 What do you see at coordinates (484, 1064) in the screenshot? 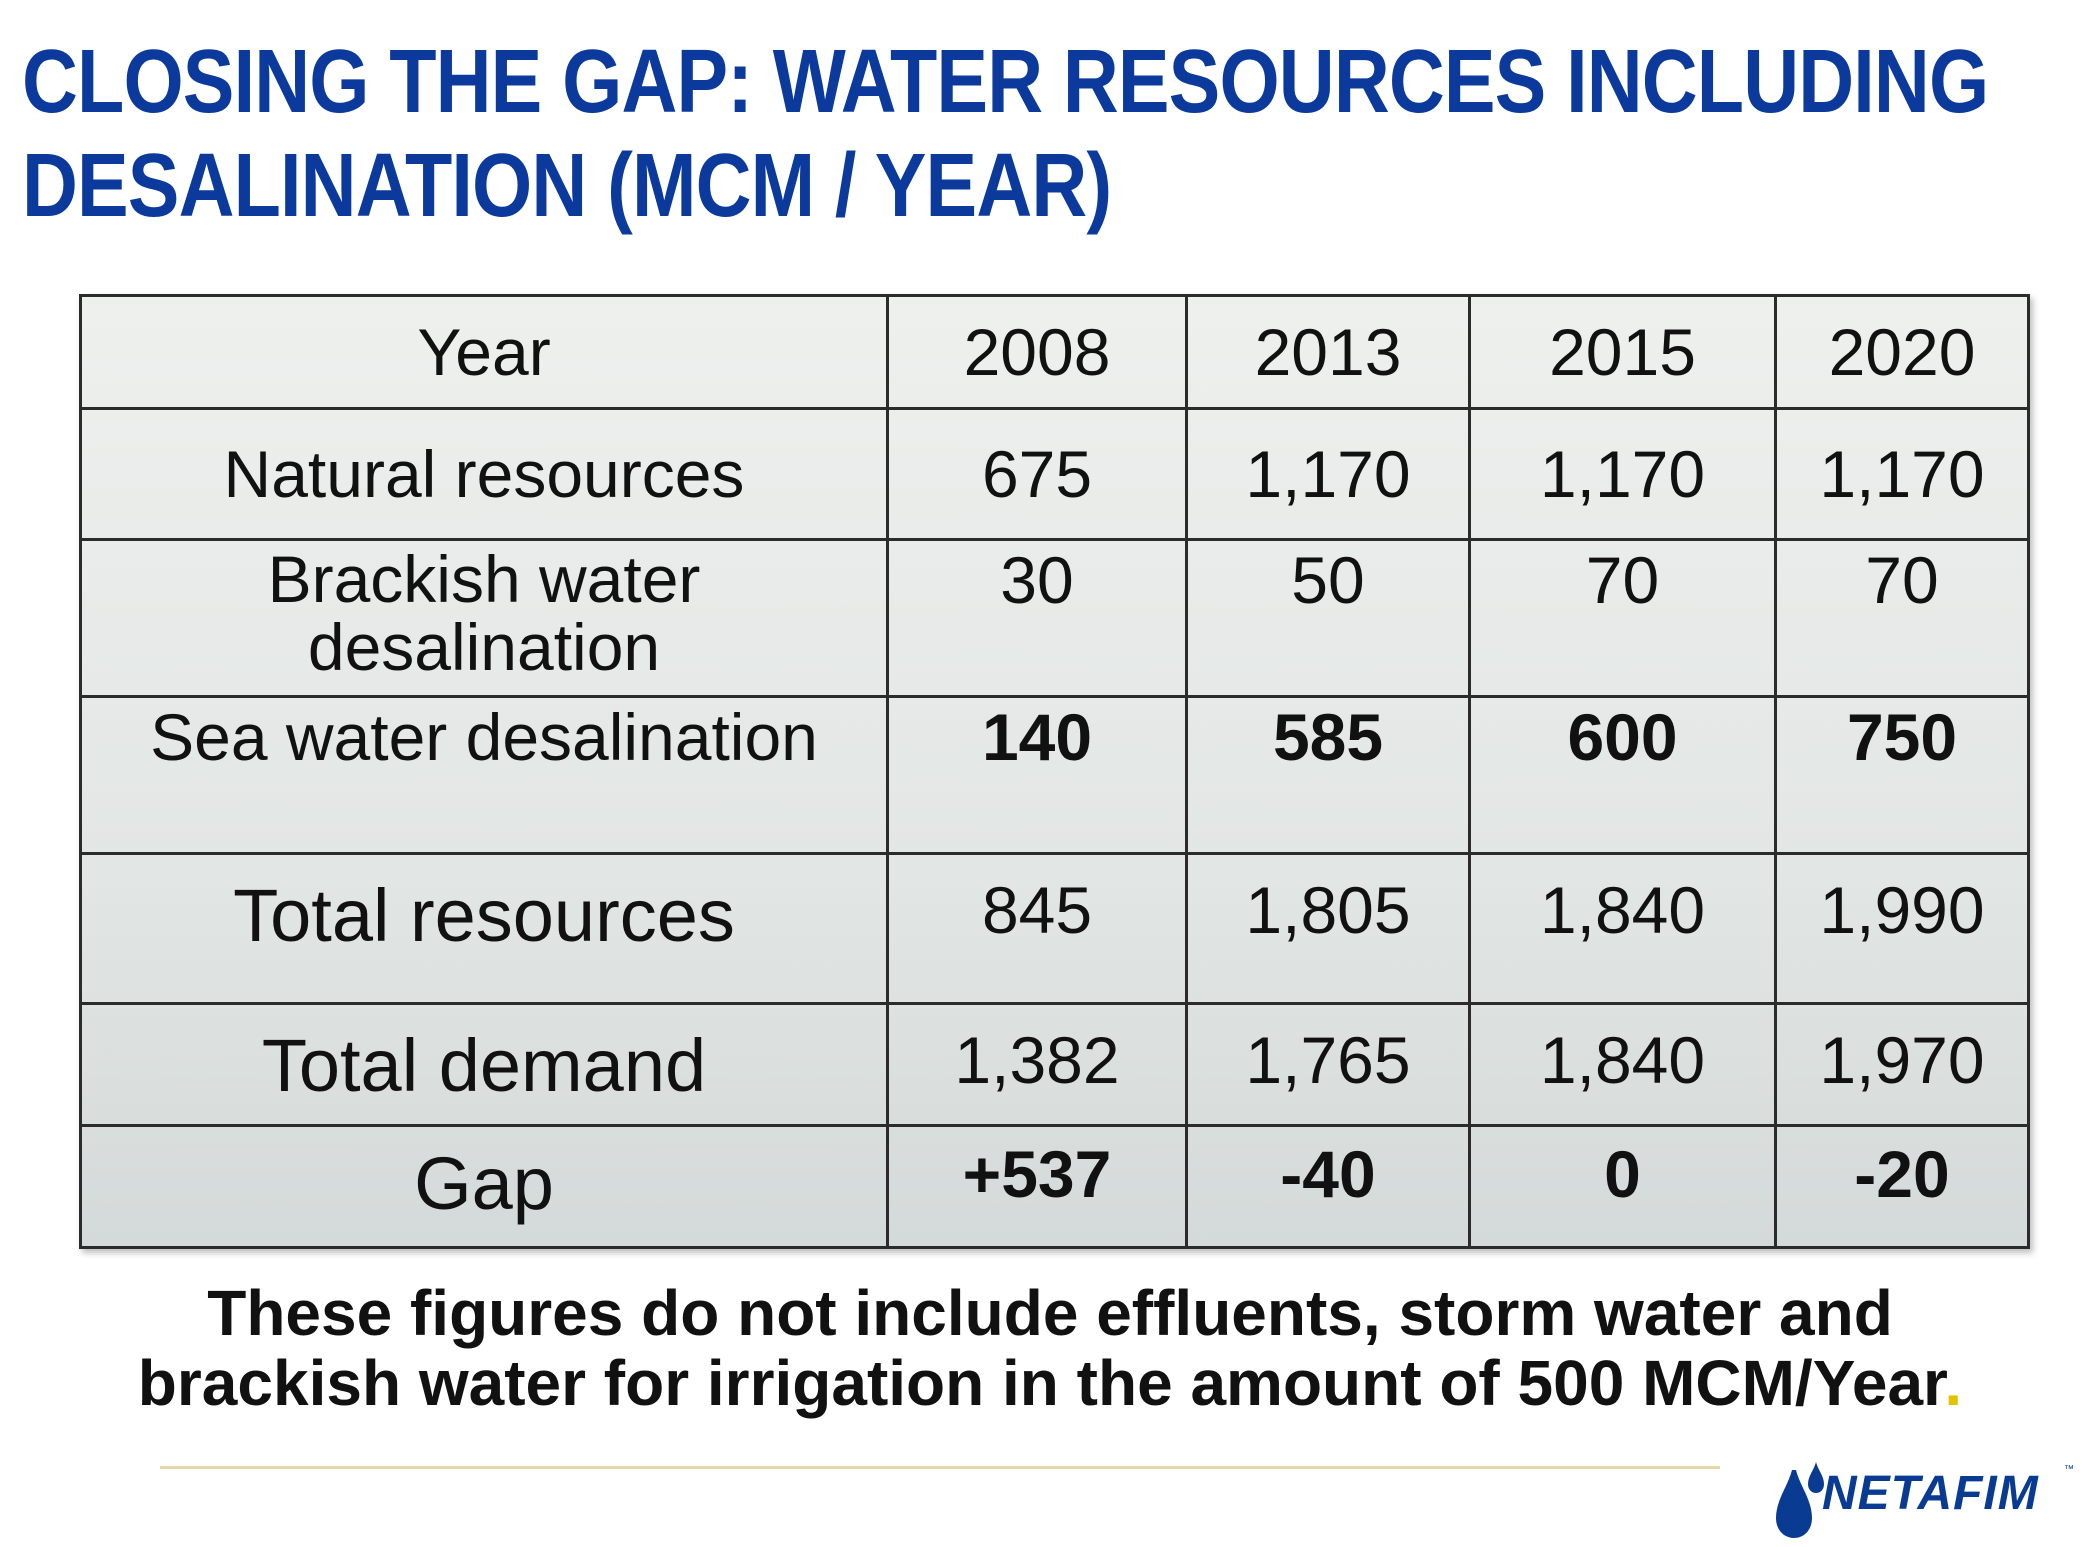
I see `row-label: Total demand` at bounding box center [484, 1064].